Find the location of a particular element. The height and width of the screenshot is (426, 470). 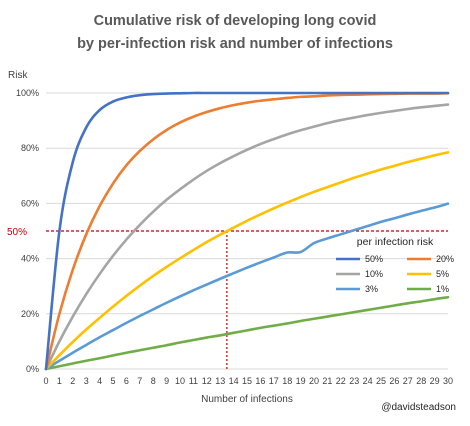

x-tick-label-30: 30 is located at coordinates (448, 381).